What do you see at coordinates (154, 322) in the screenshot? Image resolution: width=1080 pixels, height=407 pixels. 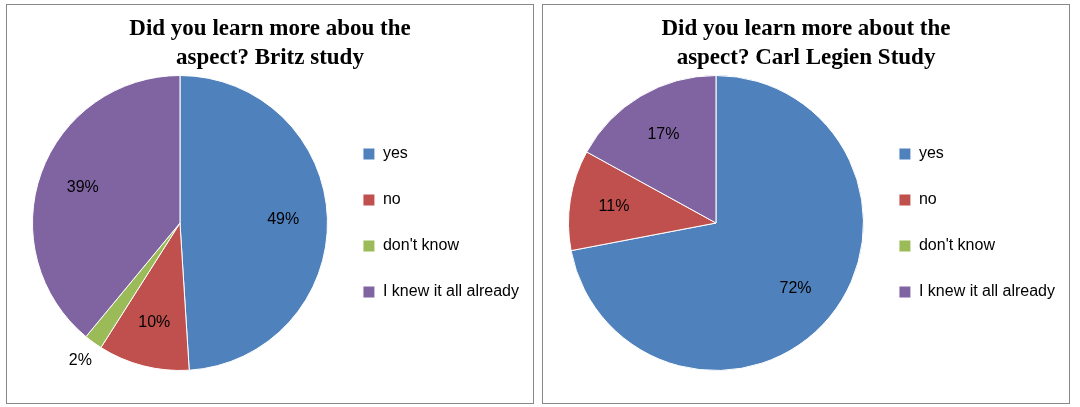 I see `data-label: 10%` at bounding box center [154, 322].